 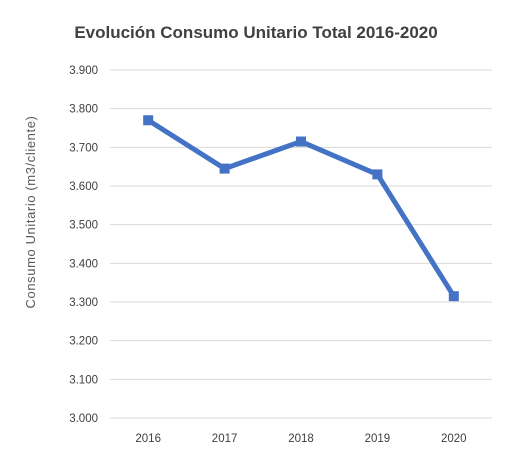 I want to click on y-tick-label: 3.800, so click(x=83, y=110).